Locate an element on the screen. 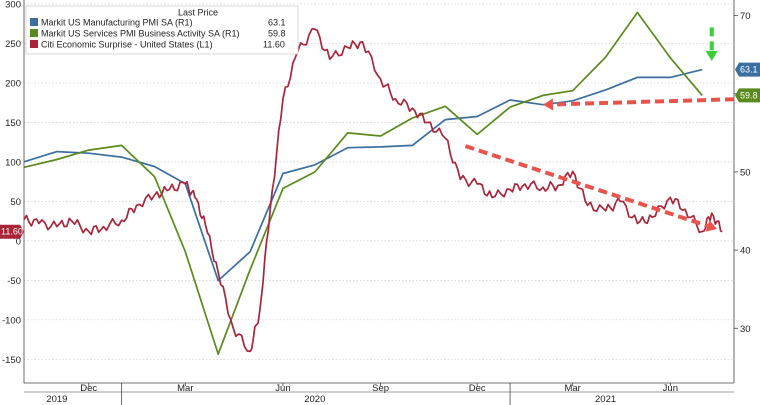 The width and height of the screenshot is (760, 405). legend-swatch-citi-surprise is located at coordinates (34, 44).